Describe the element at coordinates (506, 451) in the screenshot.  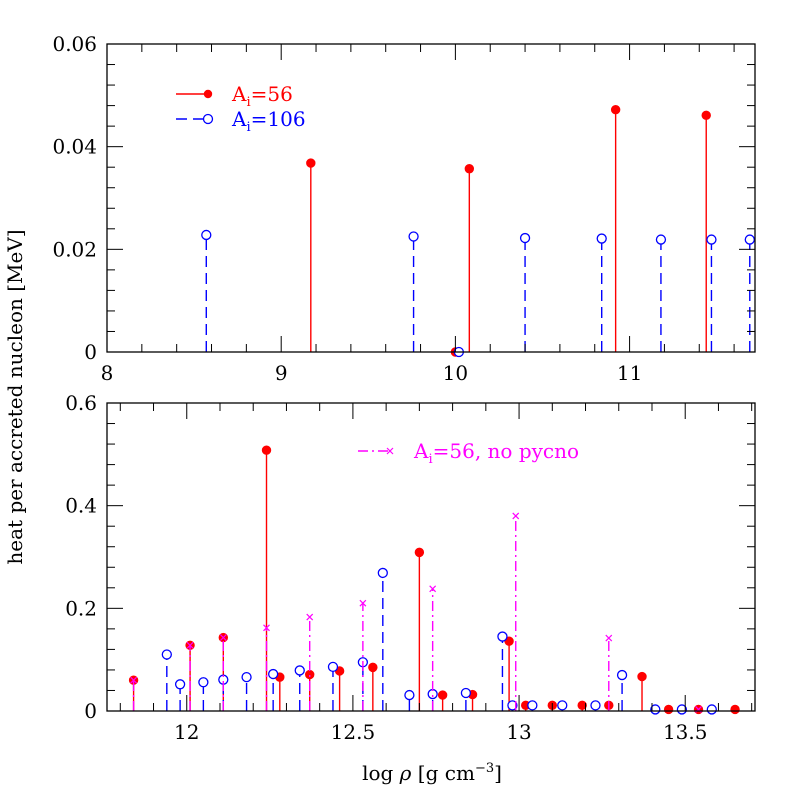
I see `legend-label-value: =56, no pycno` at that location.